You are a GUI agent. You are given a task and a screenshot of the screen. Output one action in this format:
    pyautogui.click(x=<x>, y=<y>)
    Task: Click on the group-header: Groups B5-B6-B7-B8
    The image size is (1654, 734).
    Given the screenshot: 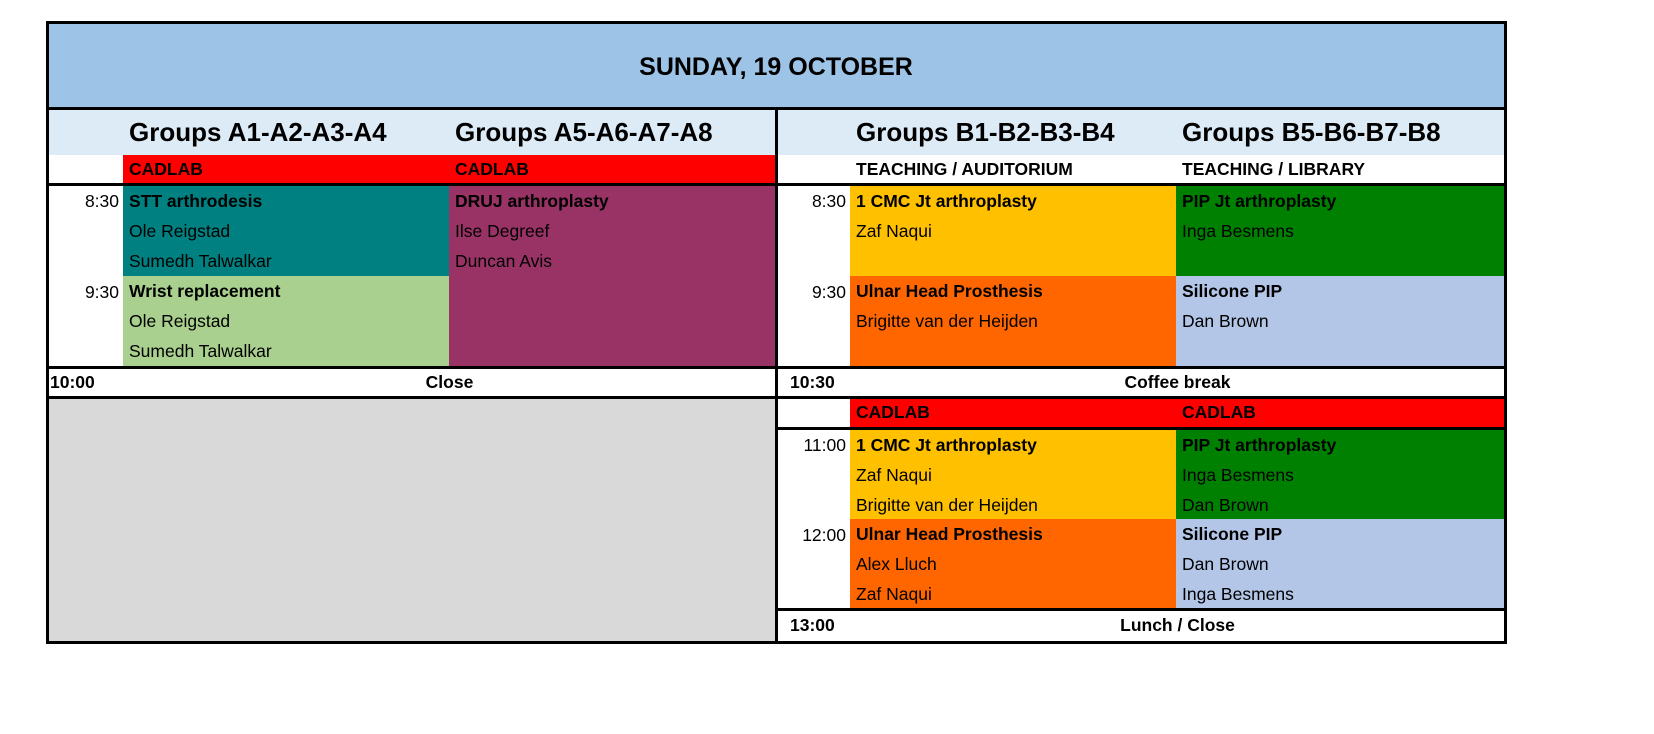 What is the action you would take?
    pyautogui.click(x=1311, y=132)
    